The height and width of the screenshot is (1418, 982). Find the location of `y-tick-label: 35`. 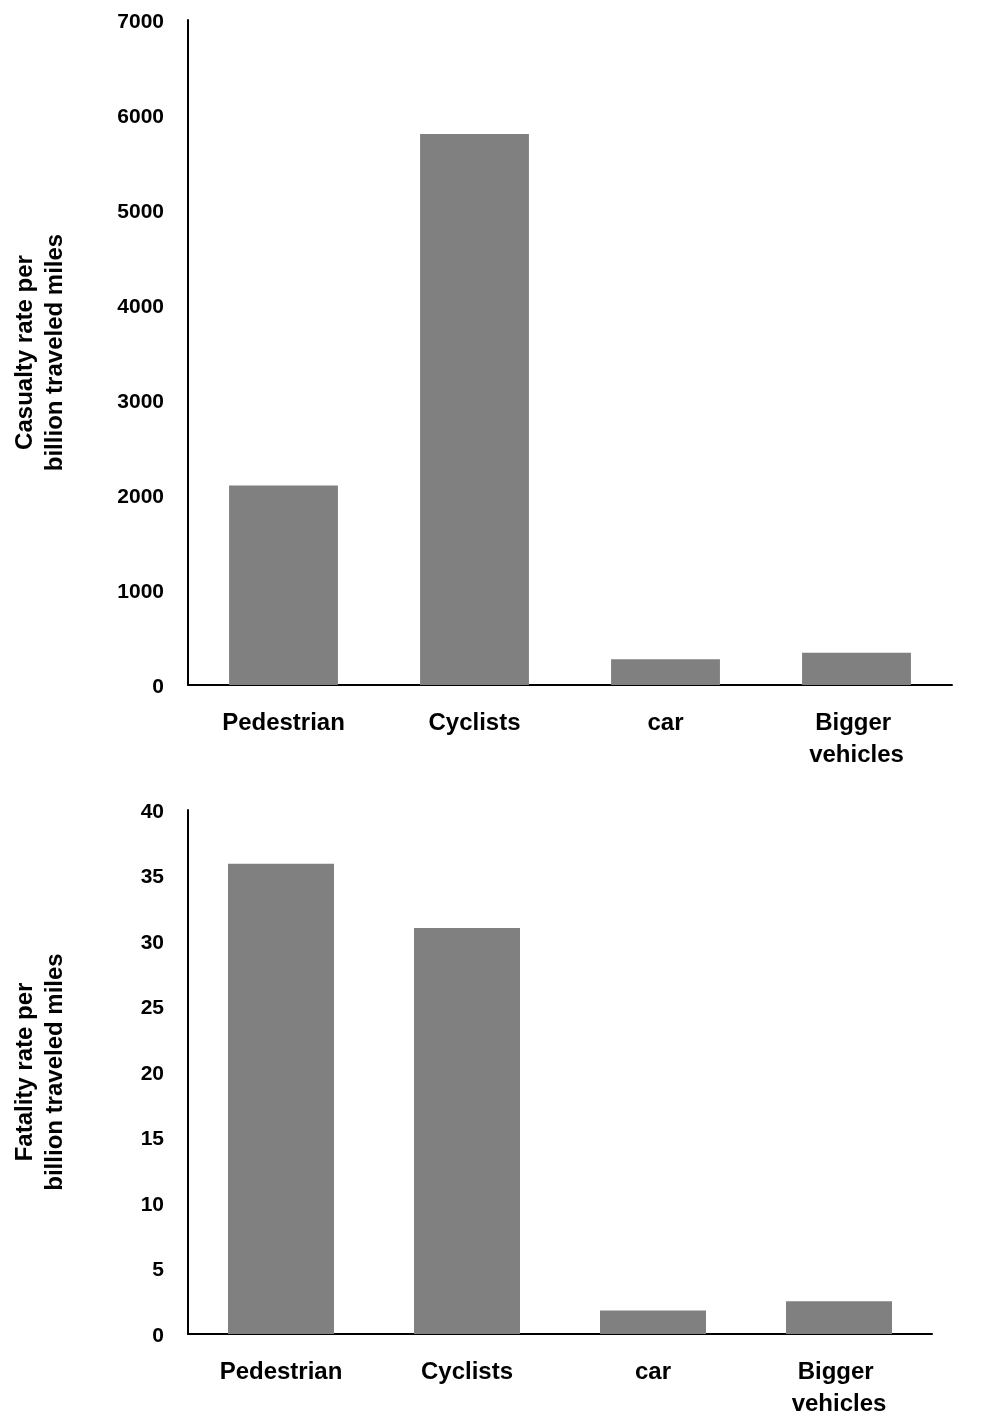

y-tick-label: 35 is located at coordinates (152, 875).